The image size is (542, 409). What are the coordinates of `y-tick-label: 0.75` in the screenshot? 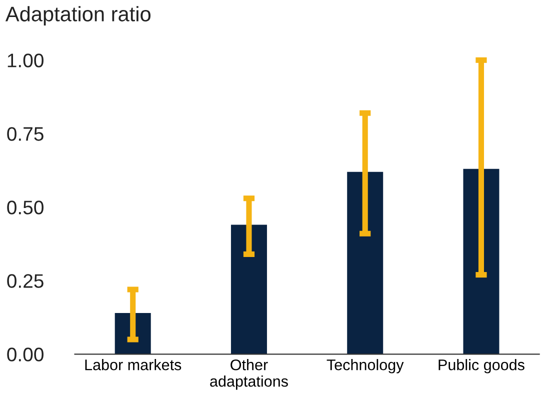 It's located at (25, 134).